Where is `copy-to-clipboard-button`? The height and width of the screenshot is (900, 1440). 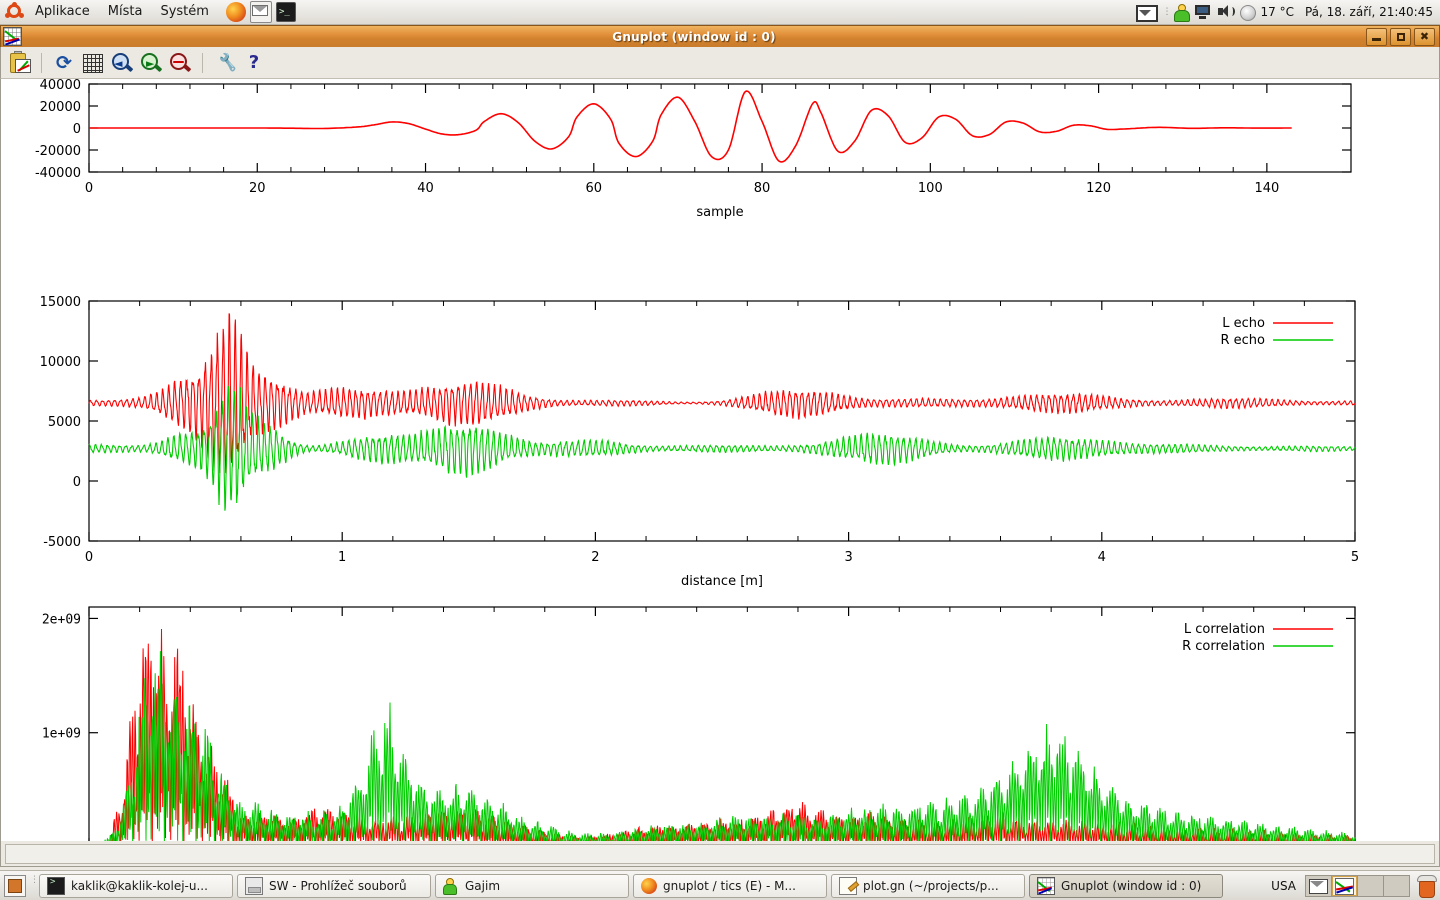 copy-to-clipboard-button is located at coordinates (19, 62).